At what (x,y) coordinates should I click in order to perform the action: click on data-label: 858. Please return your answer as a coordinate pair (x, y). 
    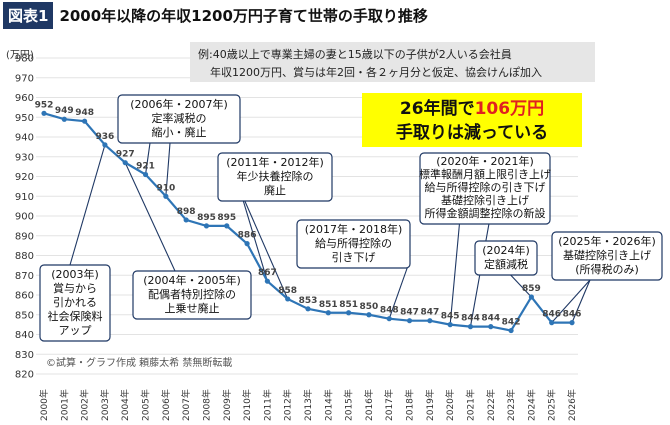
    Looking at the image, I should click on (287, 291).